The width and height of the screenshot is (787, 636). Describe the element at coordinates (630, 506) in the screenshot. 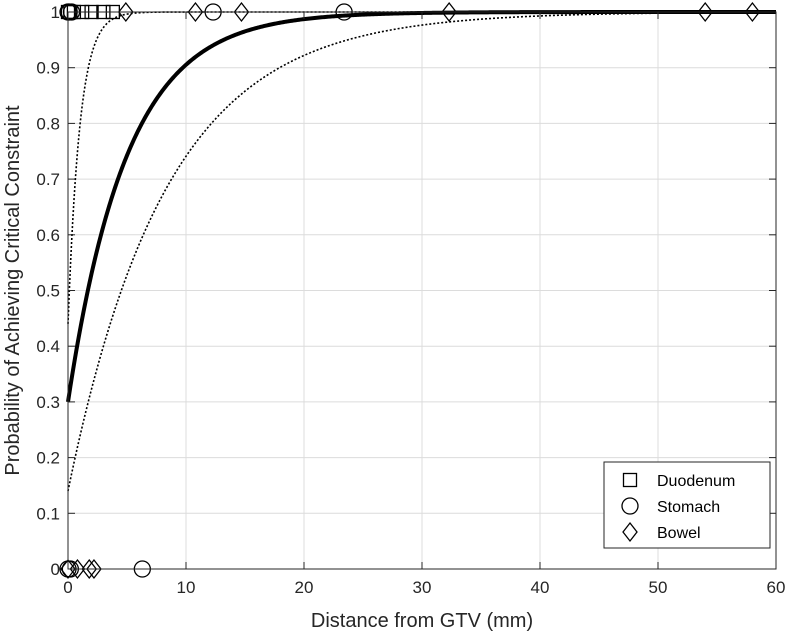

I see `legend-circle-marker` at that location.